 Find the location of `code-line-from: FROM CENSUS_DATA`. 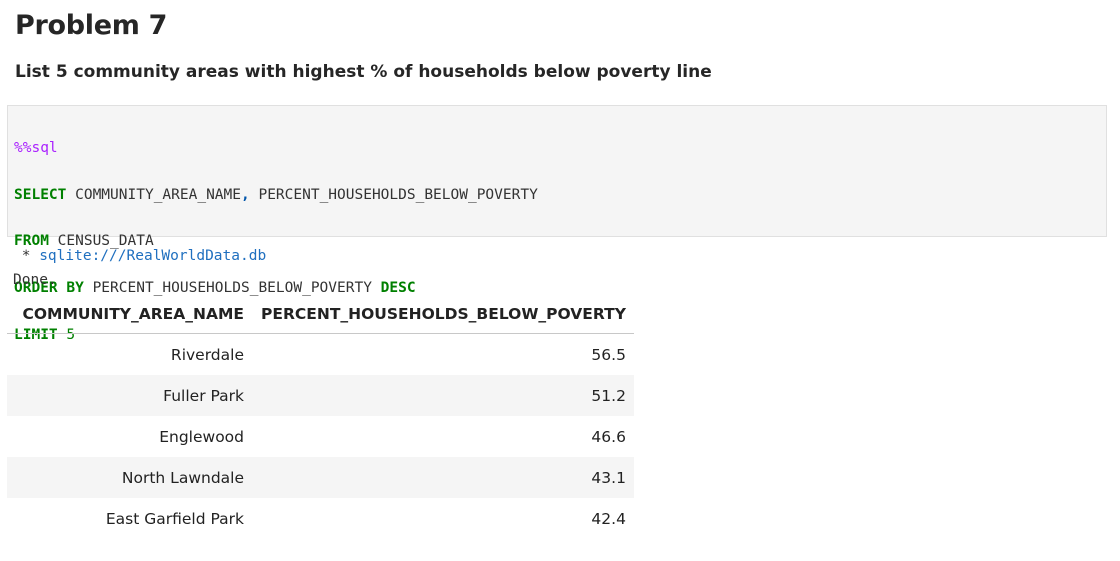

code-line-from: FROM CENSUS_DATA is located at coordinates (560, 241).